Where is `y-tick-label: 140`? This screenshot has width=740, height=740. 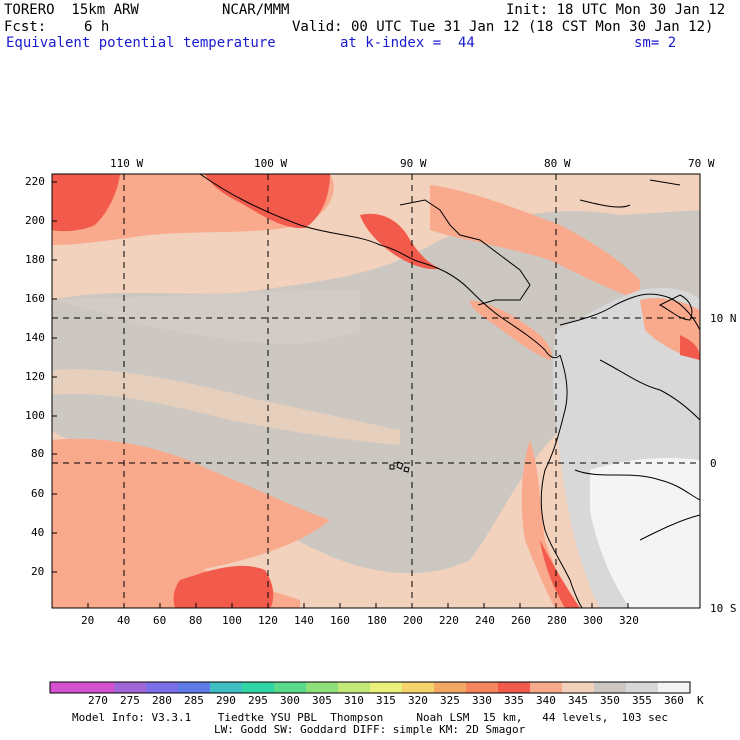
y-tick-label: 140 is located at coordinates (35, 337).